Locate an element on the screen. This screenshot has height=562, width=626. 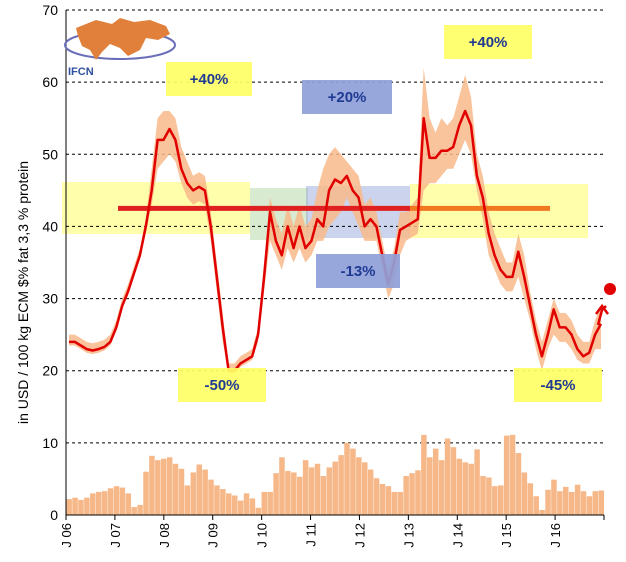
callout-box: -45% is located at coordinates (558, 385).